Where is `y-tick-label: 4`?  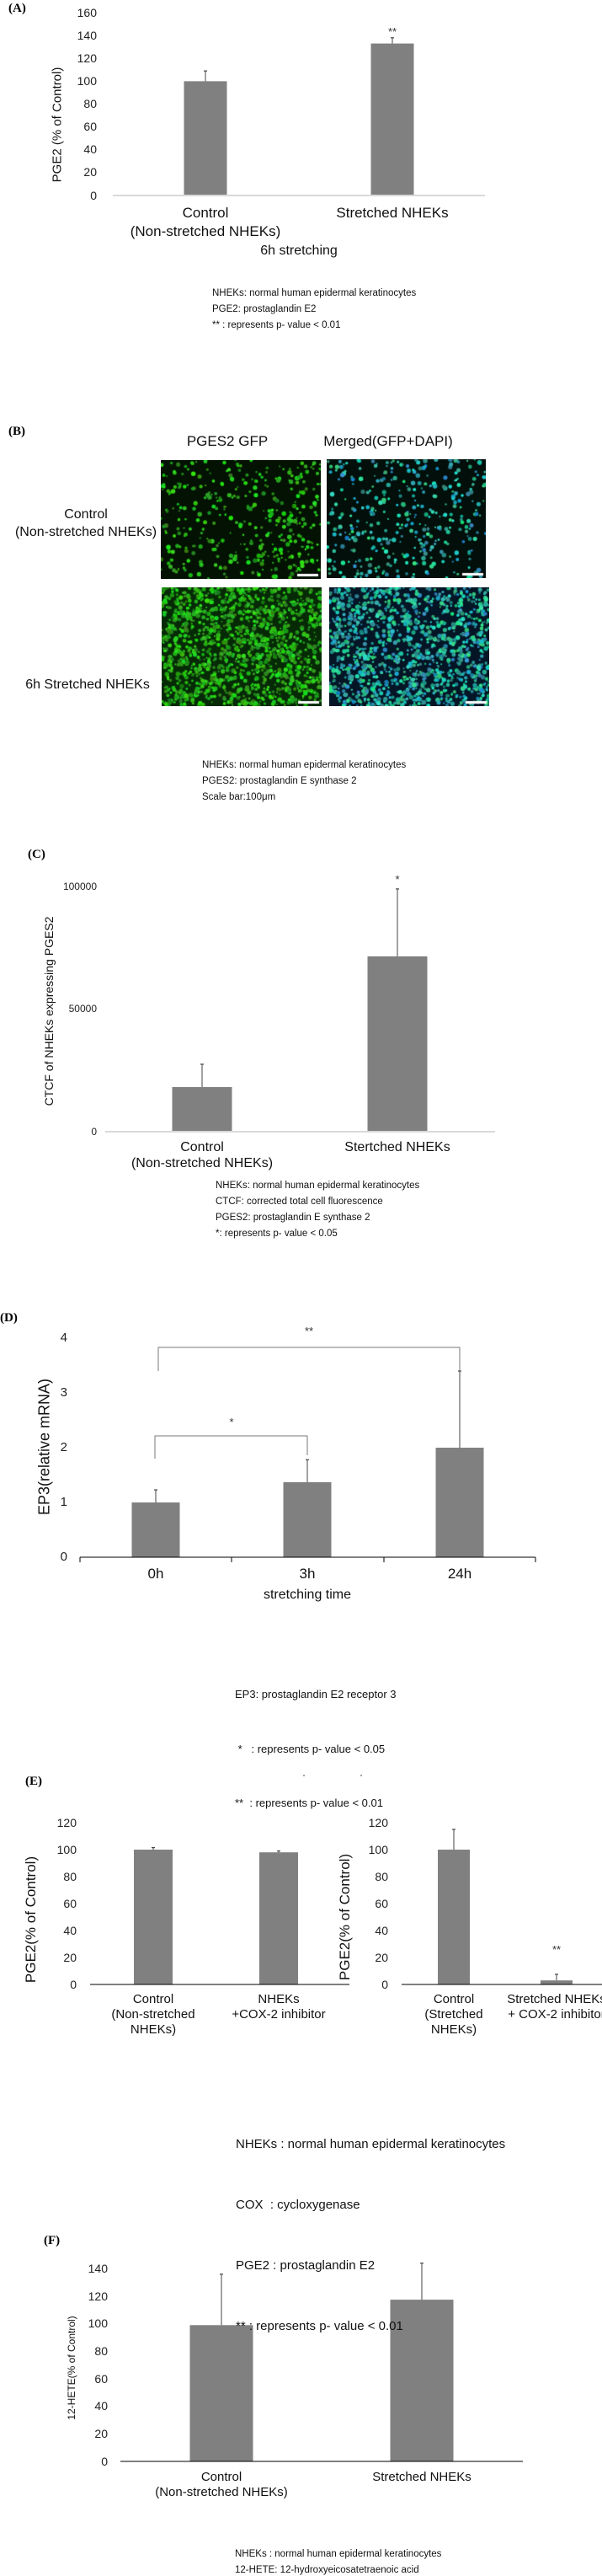 y-tick-label: 4 is located at coordinates (63, 1338).